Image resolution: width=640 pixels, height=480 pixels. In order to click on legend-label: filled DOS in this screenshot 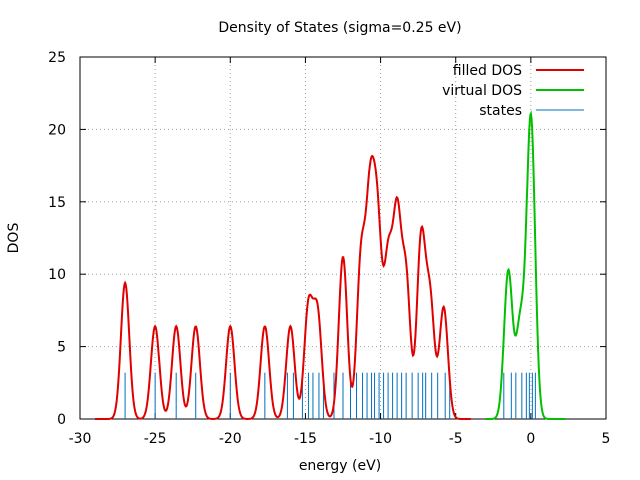, I will do `click(487, 71)`.